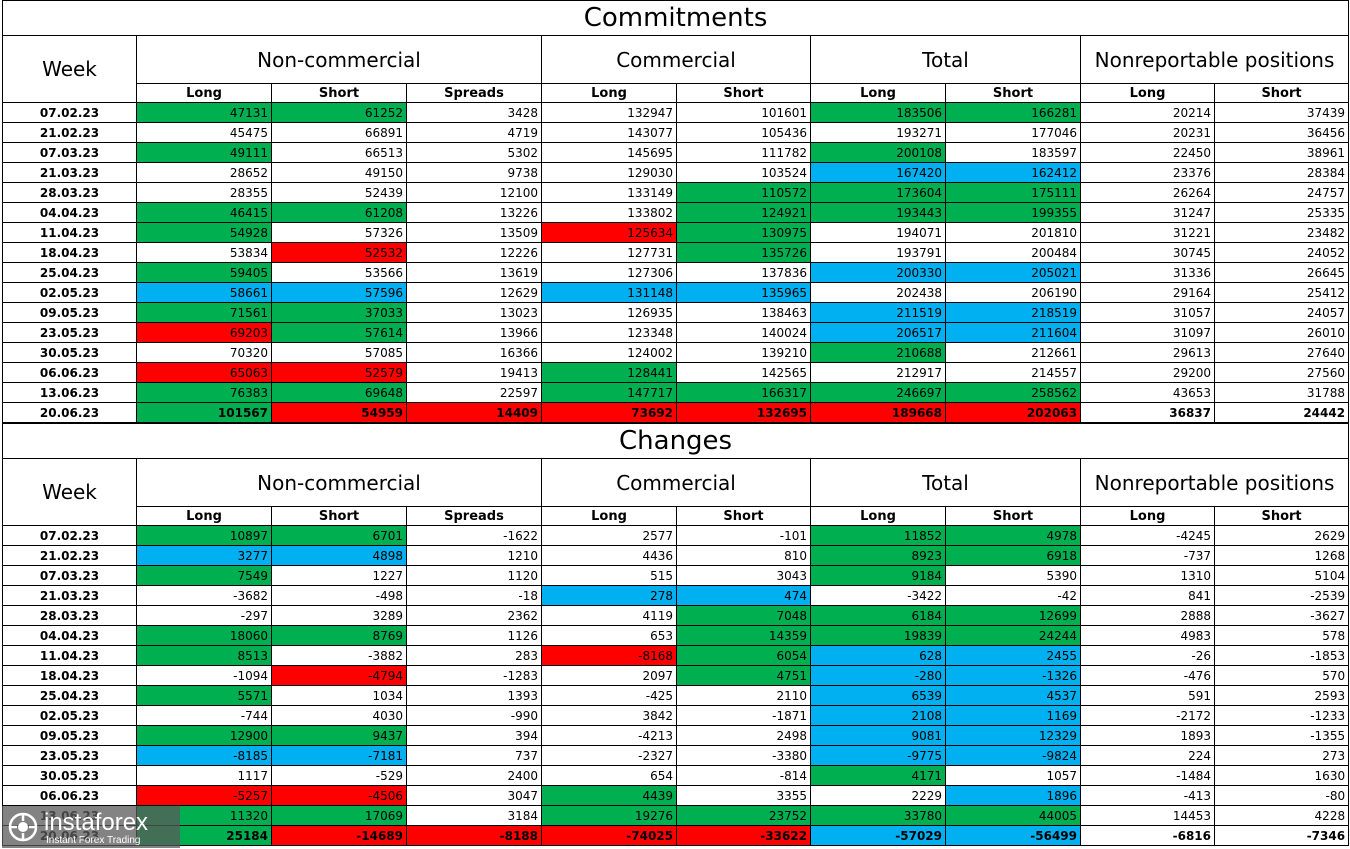 Image resolution: width=1350 pixels, height=849 pixels. What do you see at coordinates (878, 352) in the screenshot?
I see `value-cell: 210688` at bounding box center [878, 352].